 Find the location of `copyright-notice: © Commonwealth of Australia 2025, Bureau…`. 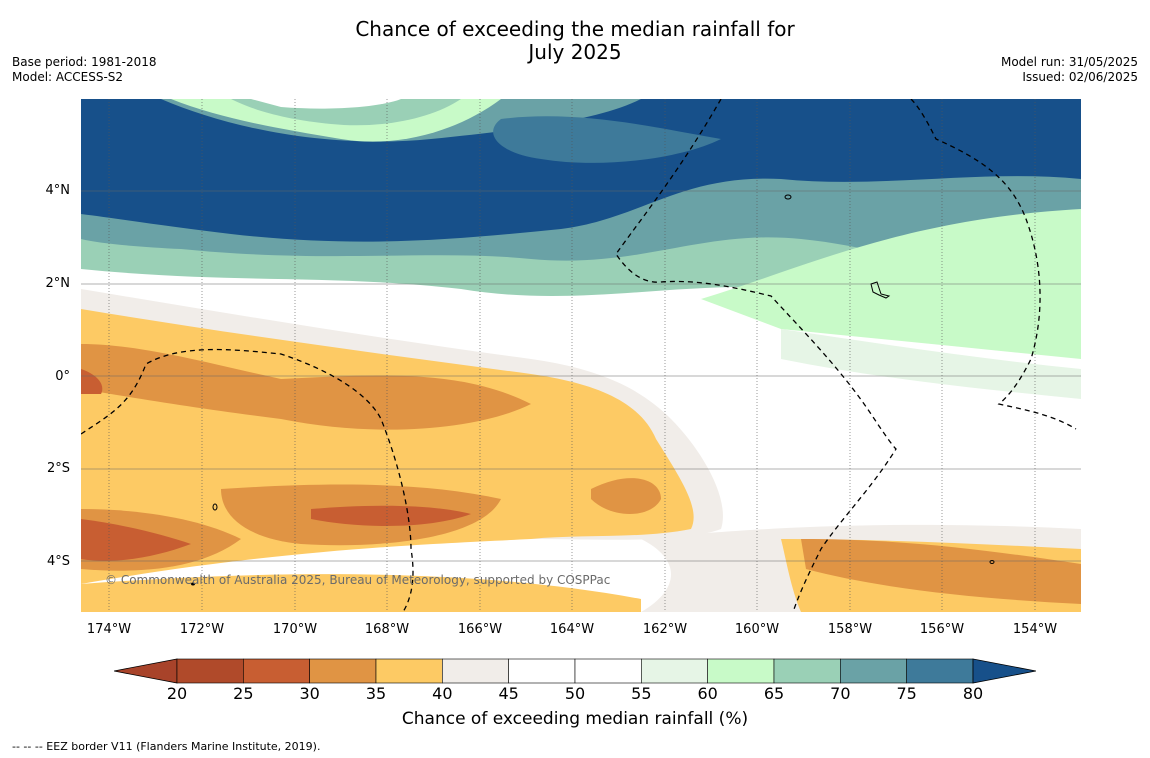

copyright-notice: © Commonwealth of Australia 2025, Bureau… is located at coordinates (358, 580).